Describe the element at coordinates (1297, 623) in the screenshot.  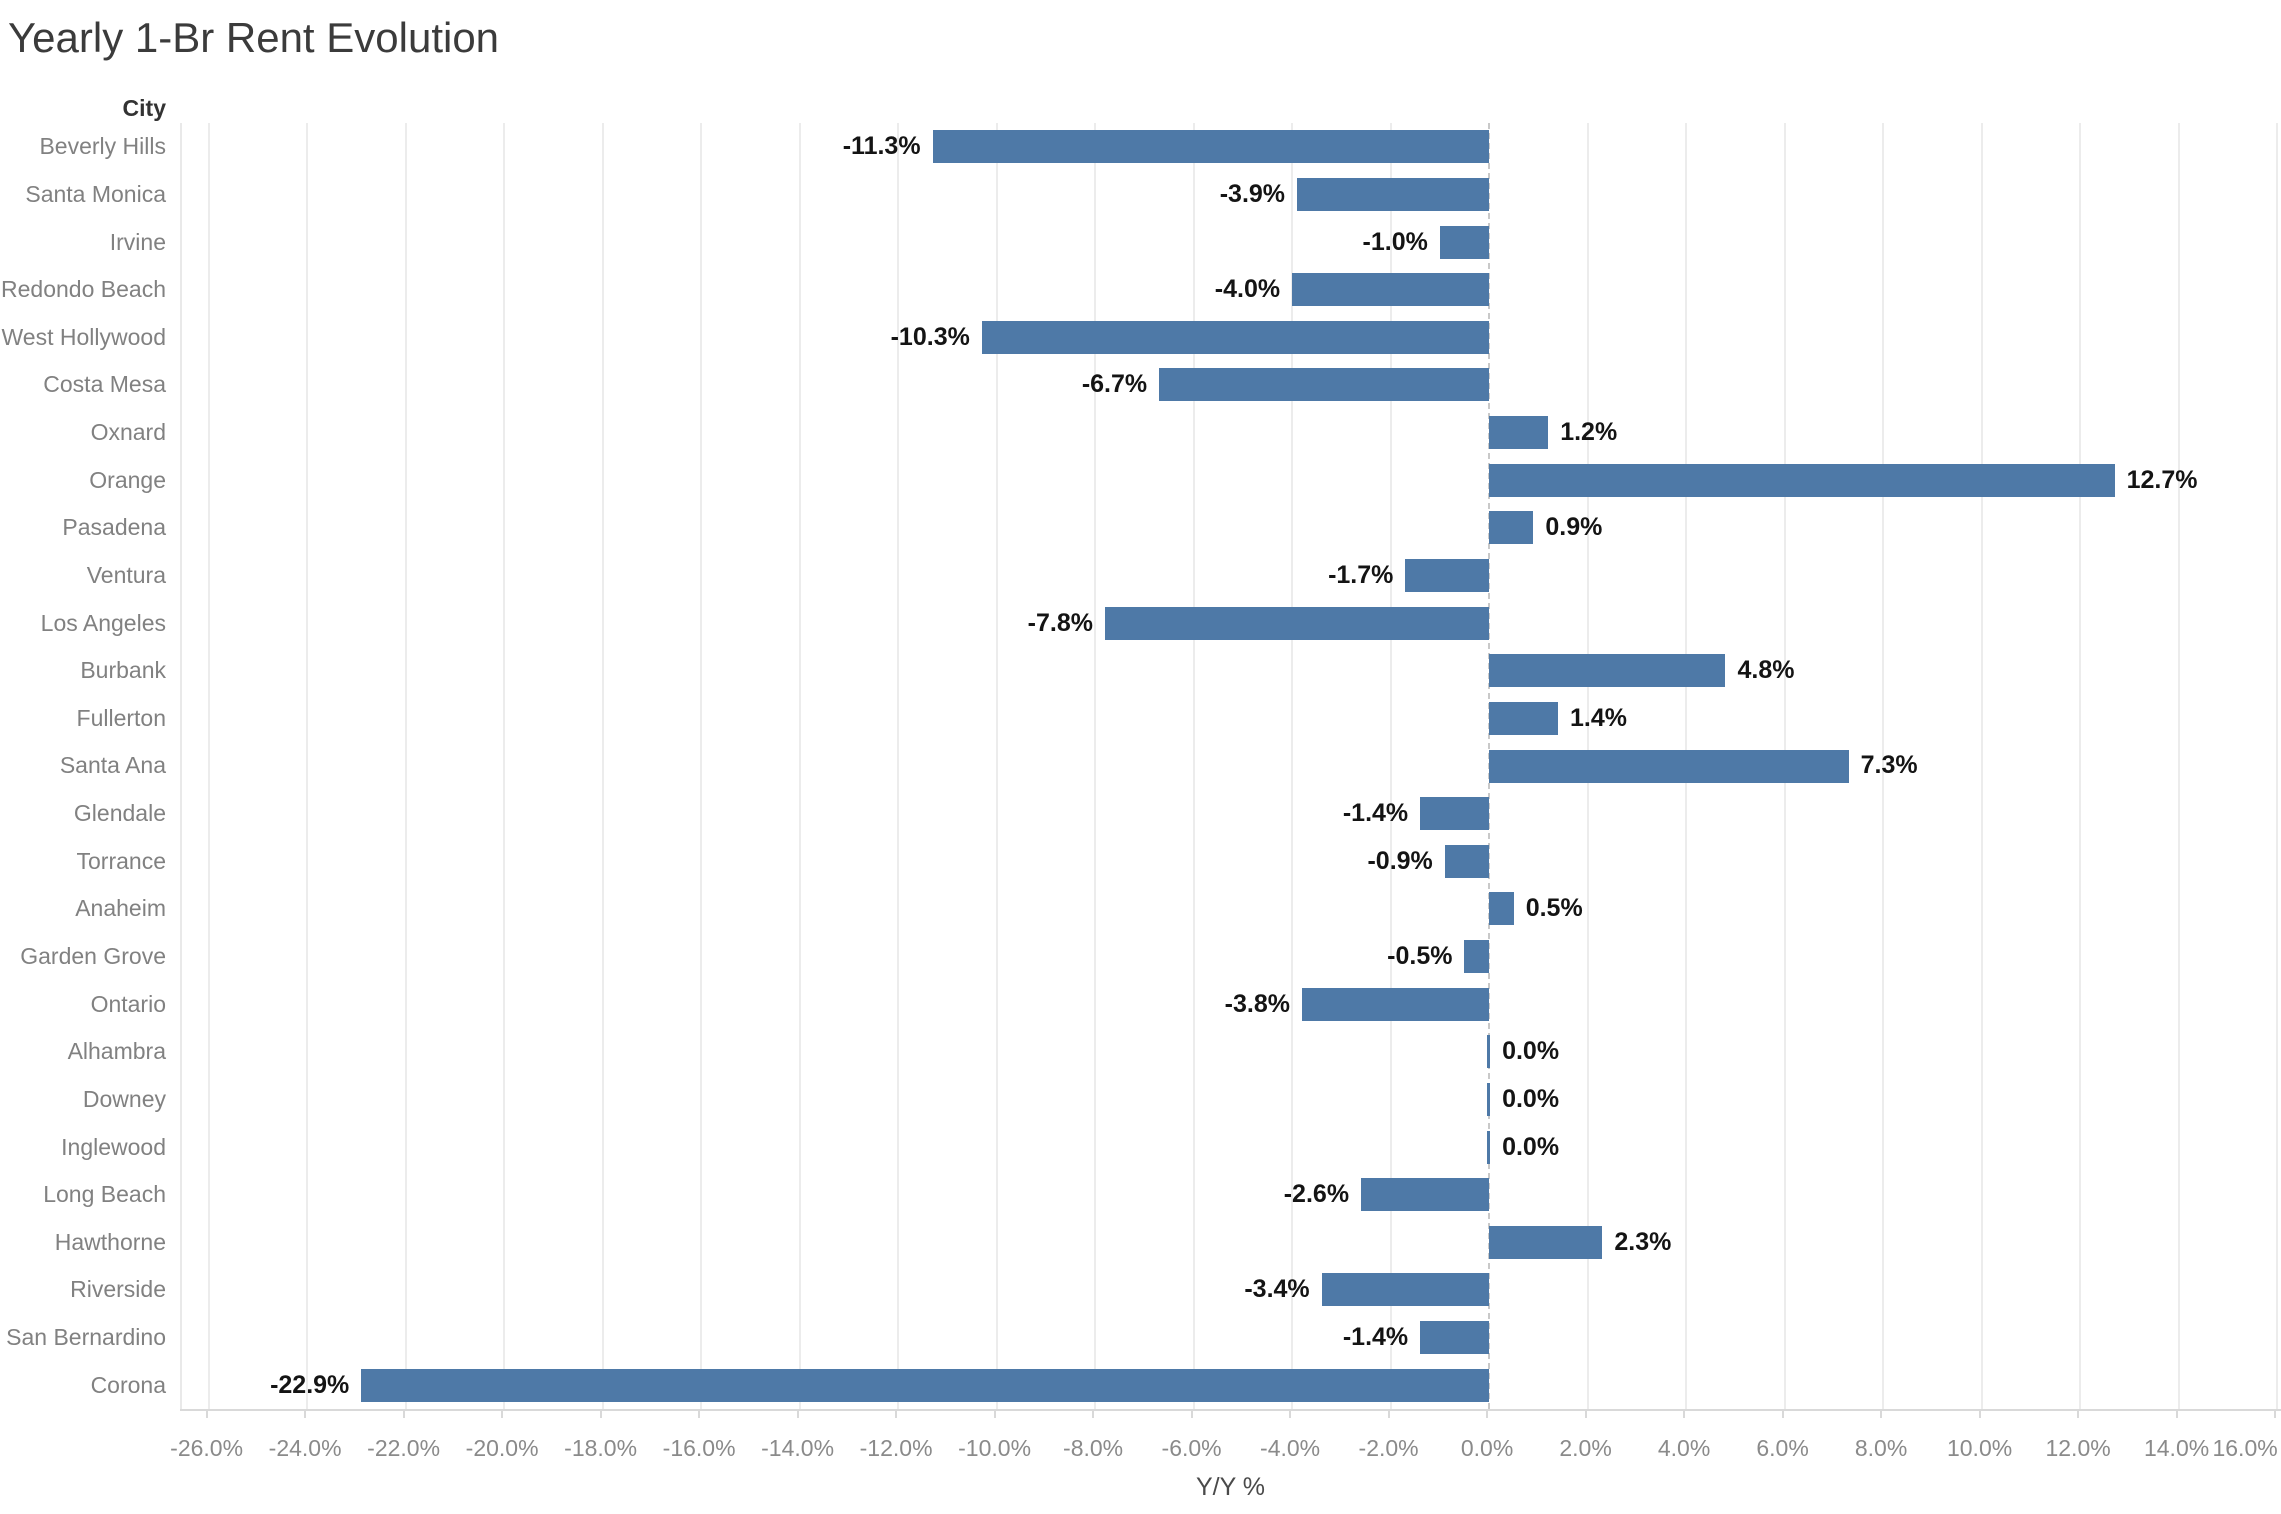
I see `bar-los-angeles` at that location.